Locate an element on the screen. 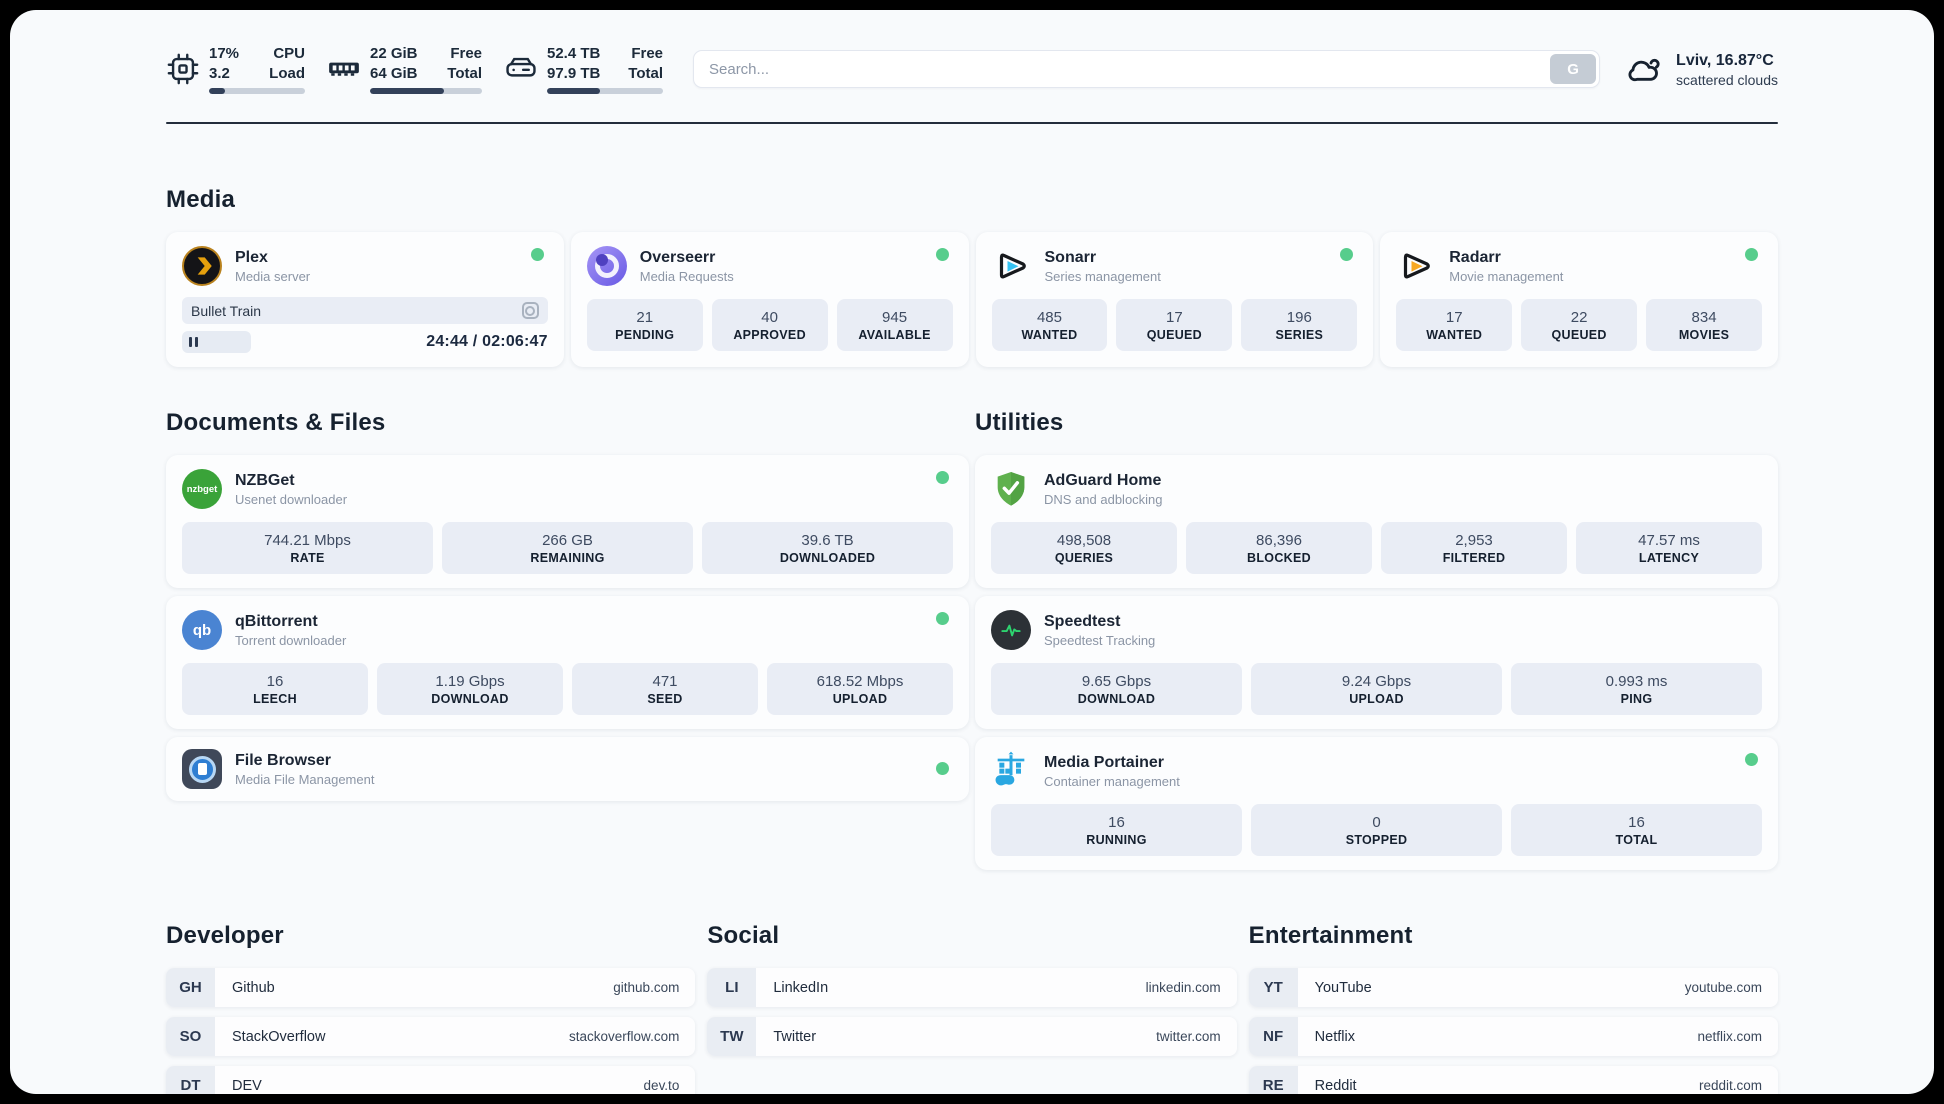  bookmark-url: netflix.com is located at coordinates (1729, 1036).